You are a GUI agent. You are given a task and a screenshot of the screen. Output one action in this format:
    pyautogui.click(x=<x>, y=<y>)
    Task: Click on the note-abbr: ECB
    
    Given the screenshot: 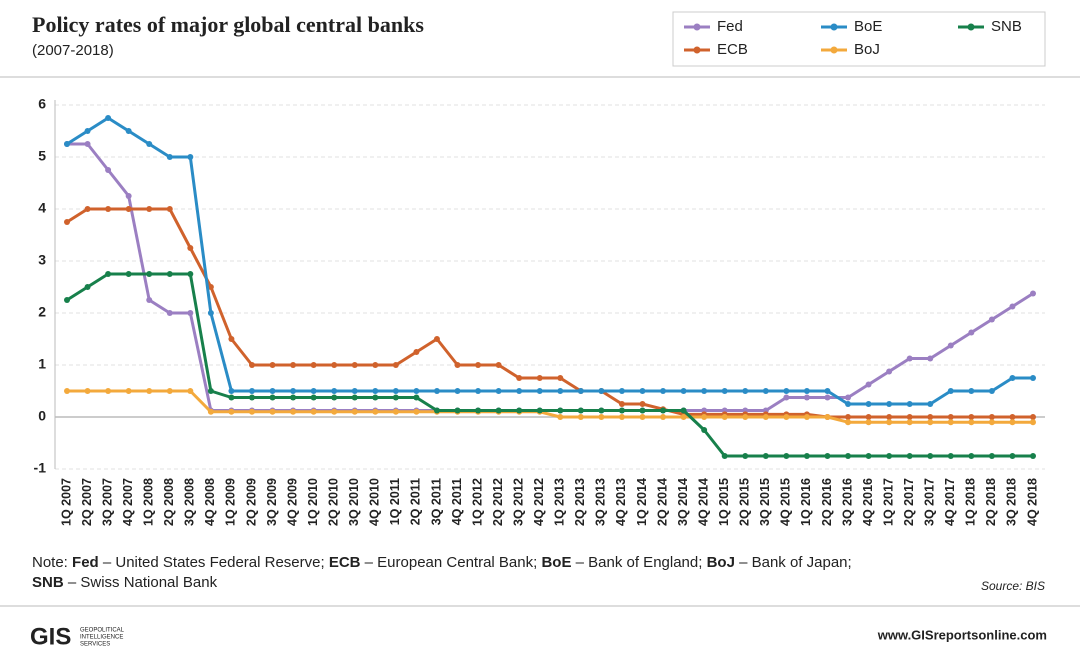 What is the action you would take?
    pyautogui.click(x=345, y=562)
    